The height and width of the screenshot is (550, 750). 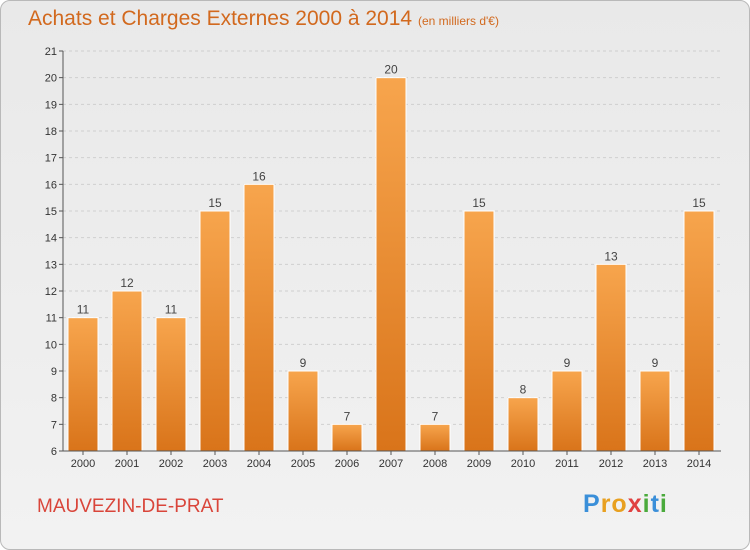 I want to click on y-tick-label: 19, so click(x=51, y=105).